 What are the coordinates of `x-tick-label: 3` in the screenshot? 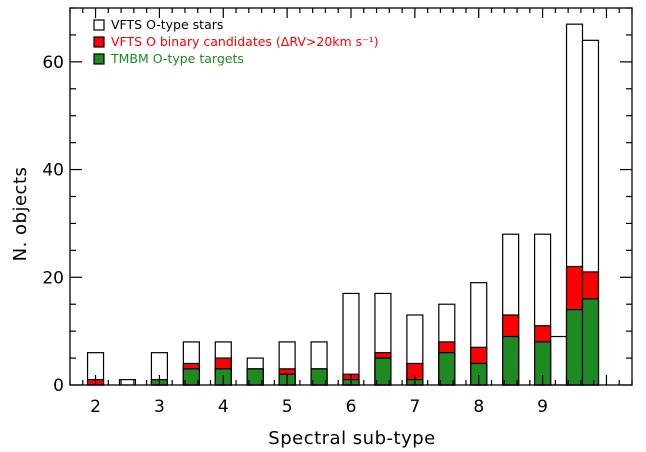 It's located at (159, 407).